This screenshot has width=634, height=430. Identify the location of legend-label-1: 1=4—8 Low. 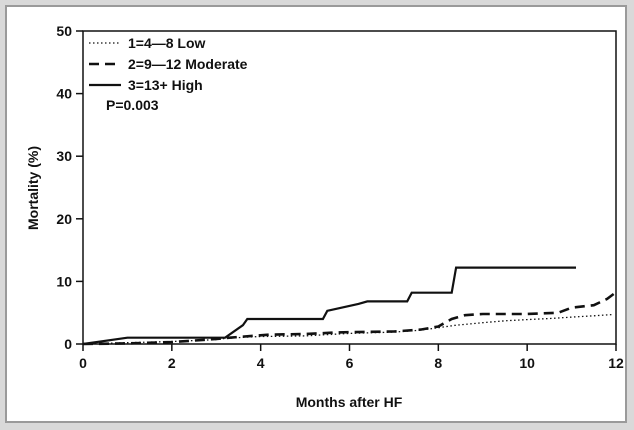
(167, 43).